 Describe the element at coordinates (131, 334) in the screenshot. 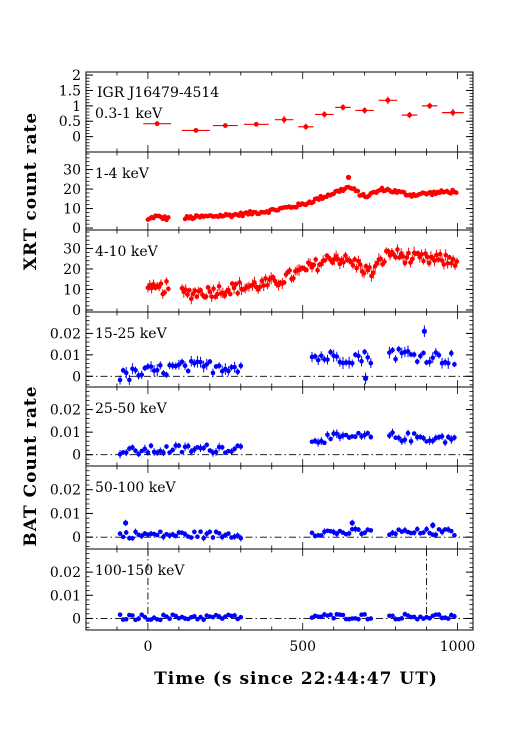

I see `band-label: 15-25 keV` at that location.